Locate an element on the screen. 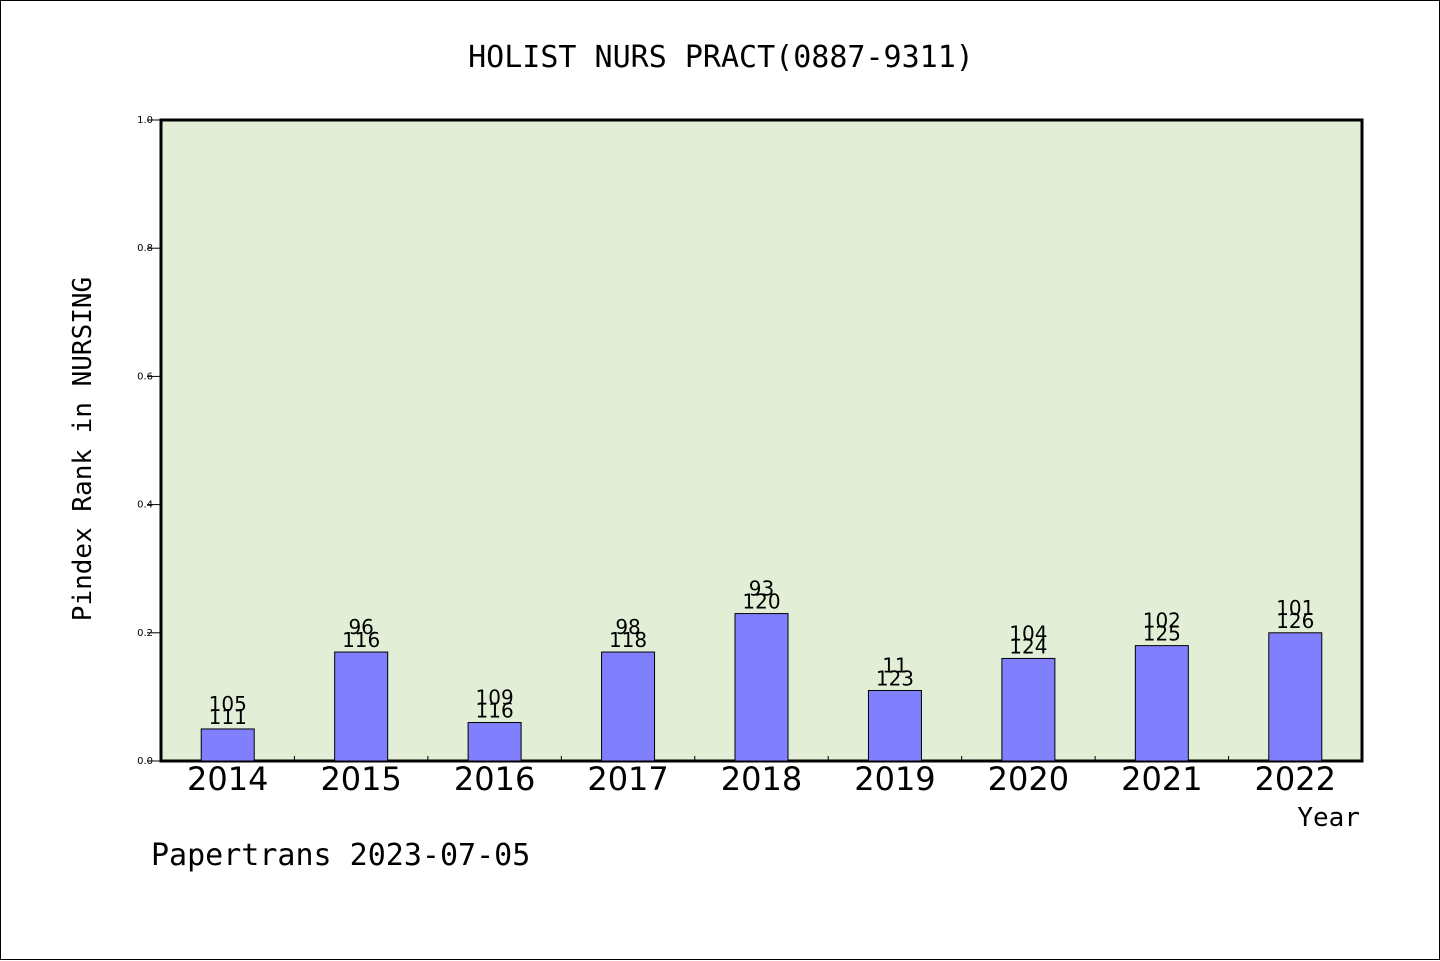 The image size is (1440, 961). x-tick-label: 2022 is located at coordinates (1295, 779).